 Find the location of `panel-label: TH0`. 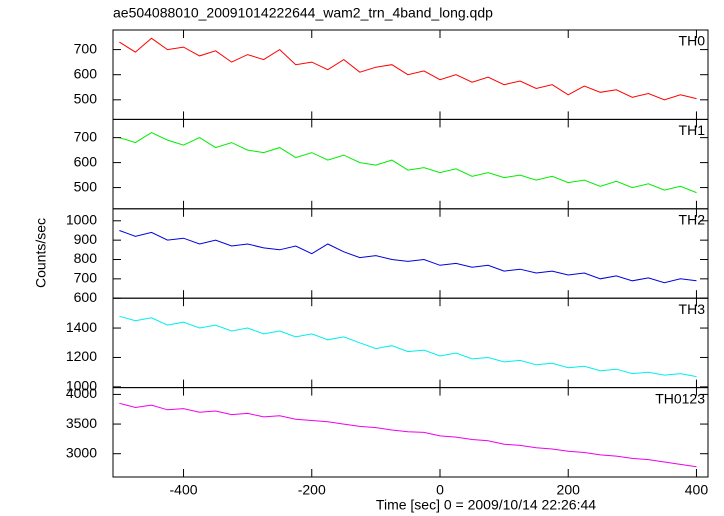

panel-label: TH0 is located at coordinates (692, 41).